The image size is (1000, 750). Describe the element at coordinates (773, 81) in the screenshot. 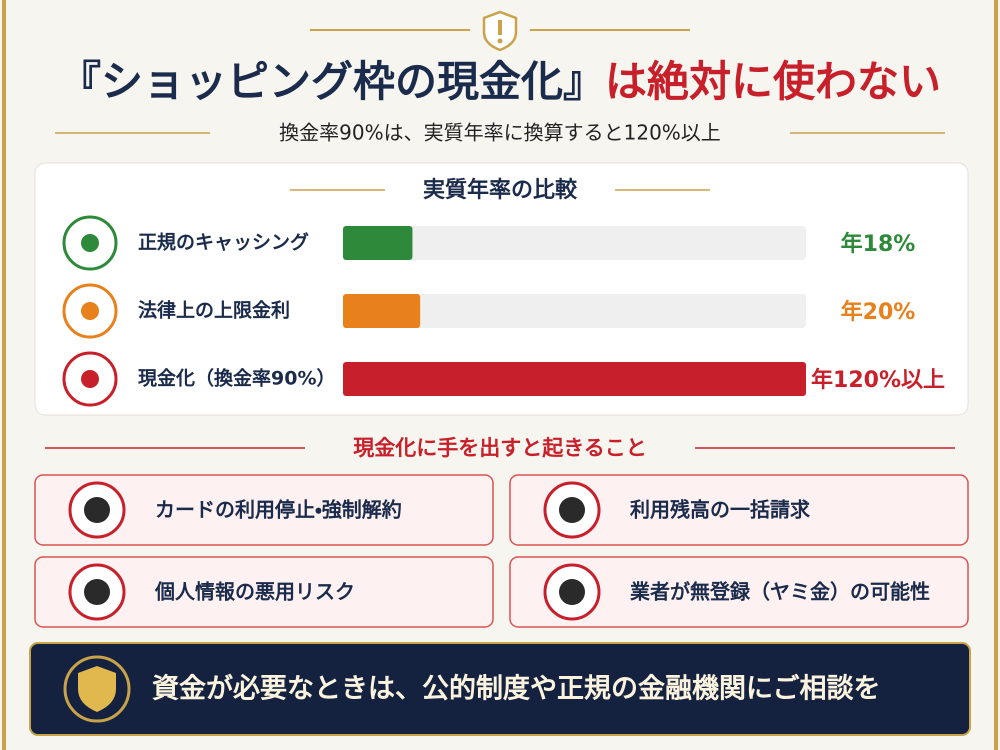

I see `title-part: は絶対に使わない` at that location.